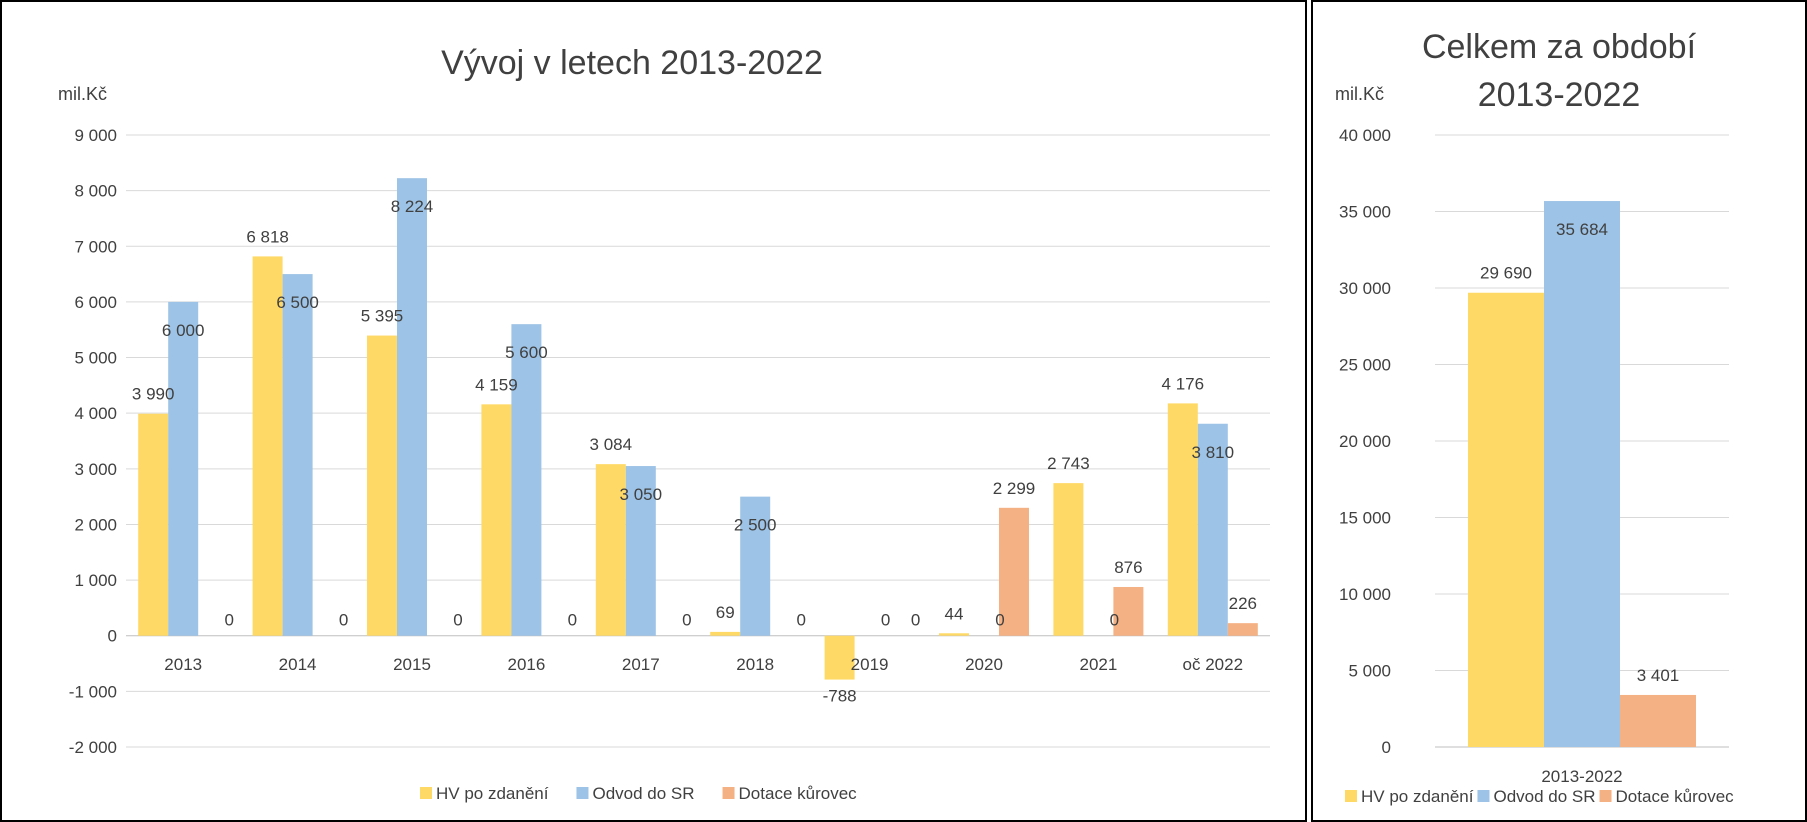  I want to click on x-tick-label: 2014, so click(298, 664).